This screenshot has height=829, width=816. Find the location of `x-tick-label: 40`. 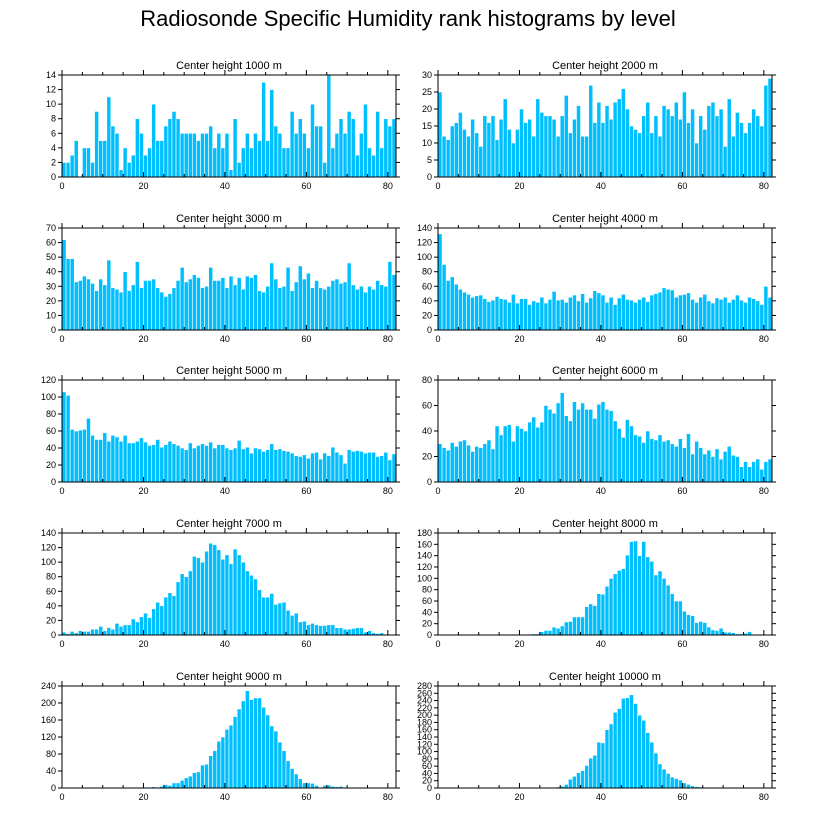

x-tick-label: 40 is located at coordinates (601, 491).